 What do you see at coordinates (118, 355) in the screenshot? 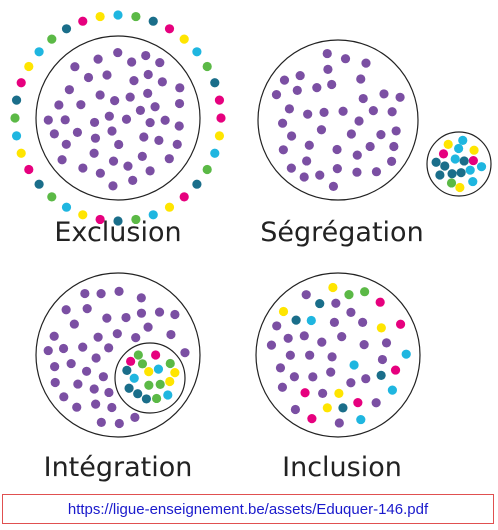
I see `integration-circle` at bounding box center [118, 355].